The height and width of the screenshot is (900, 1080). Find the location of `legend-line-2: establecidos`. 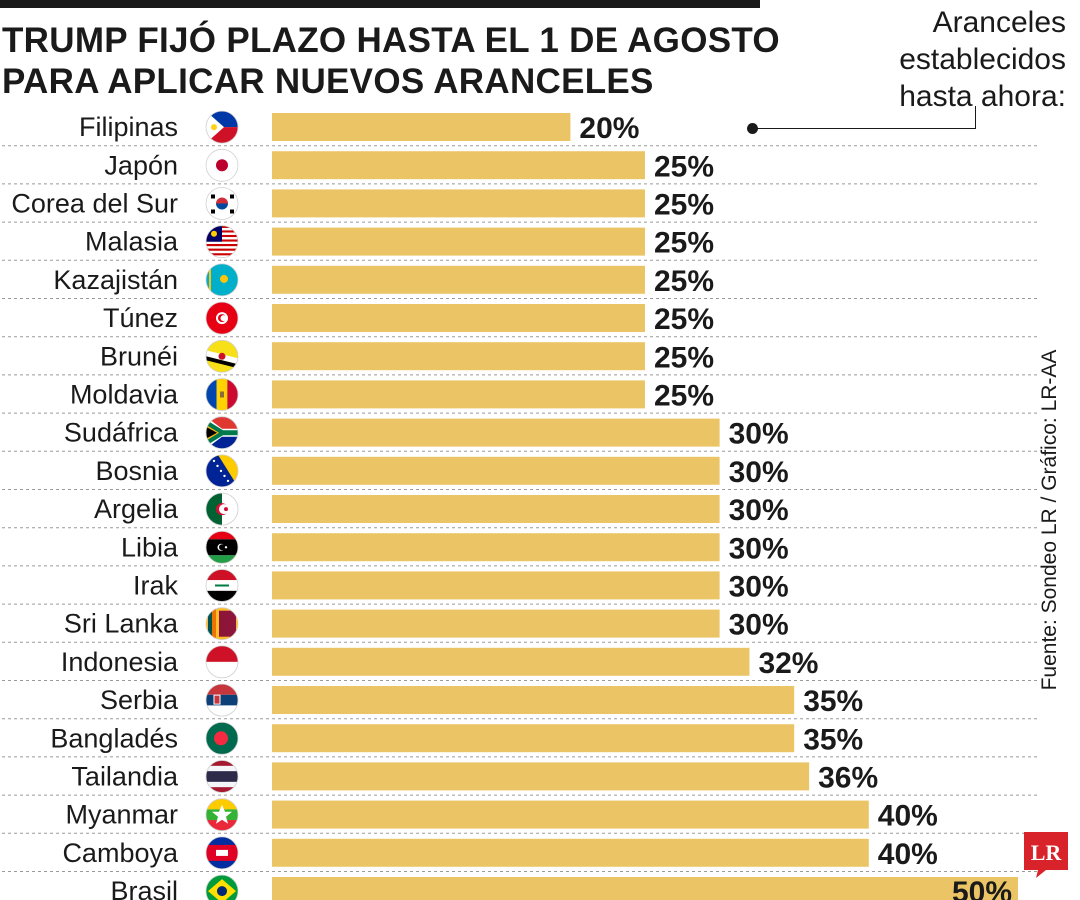

legend-line-2: establecidos is located at coordinates (982, 59).